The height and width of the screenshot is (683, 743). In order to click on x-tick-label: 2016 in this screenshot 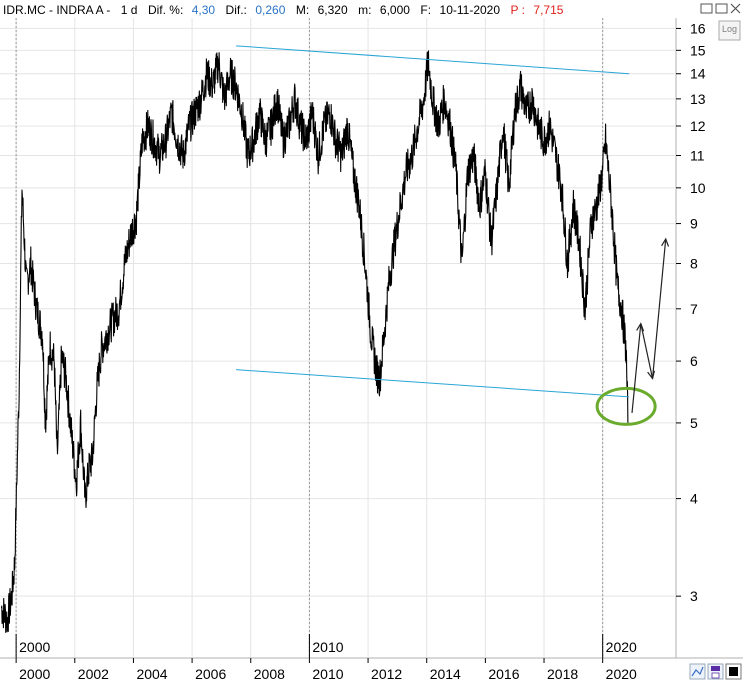, I will do `click(503, 674)`.